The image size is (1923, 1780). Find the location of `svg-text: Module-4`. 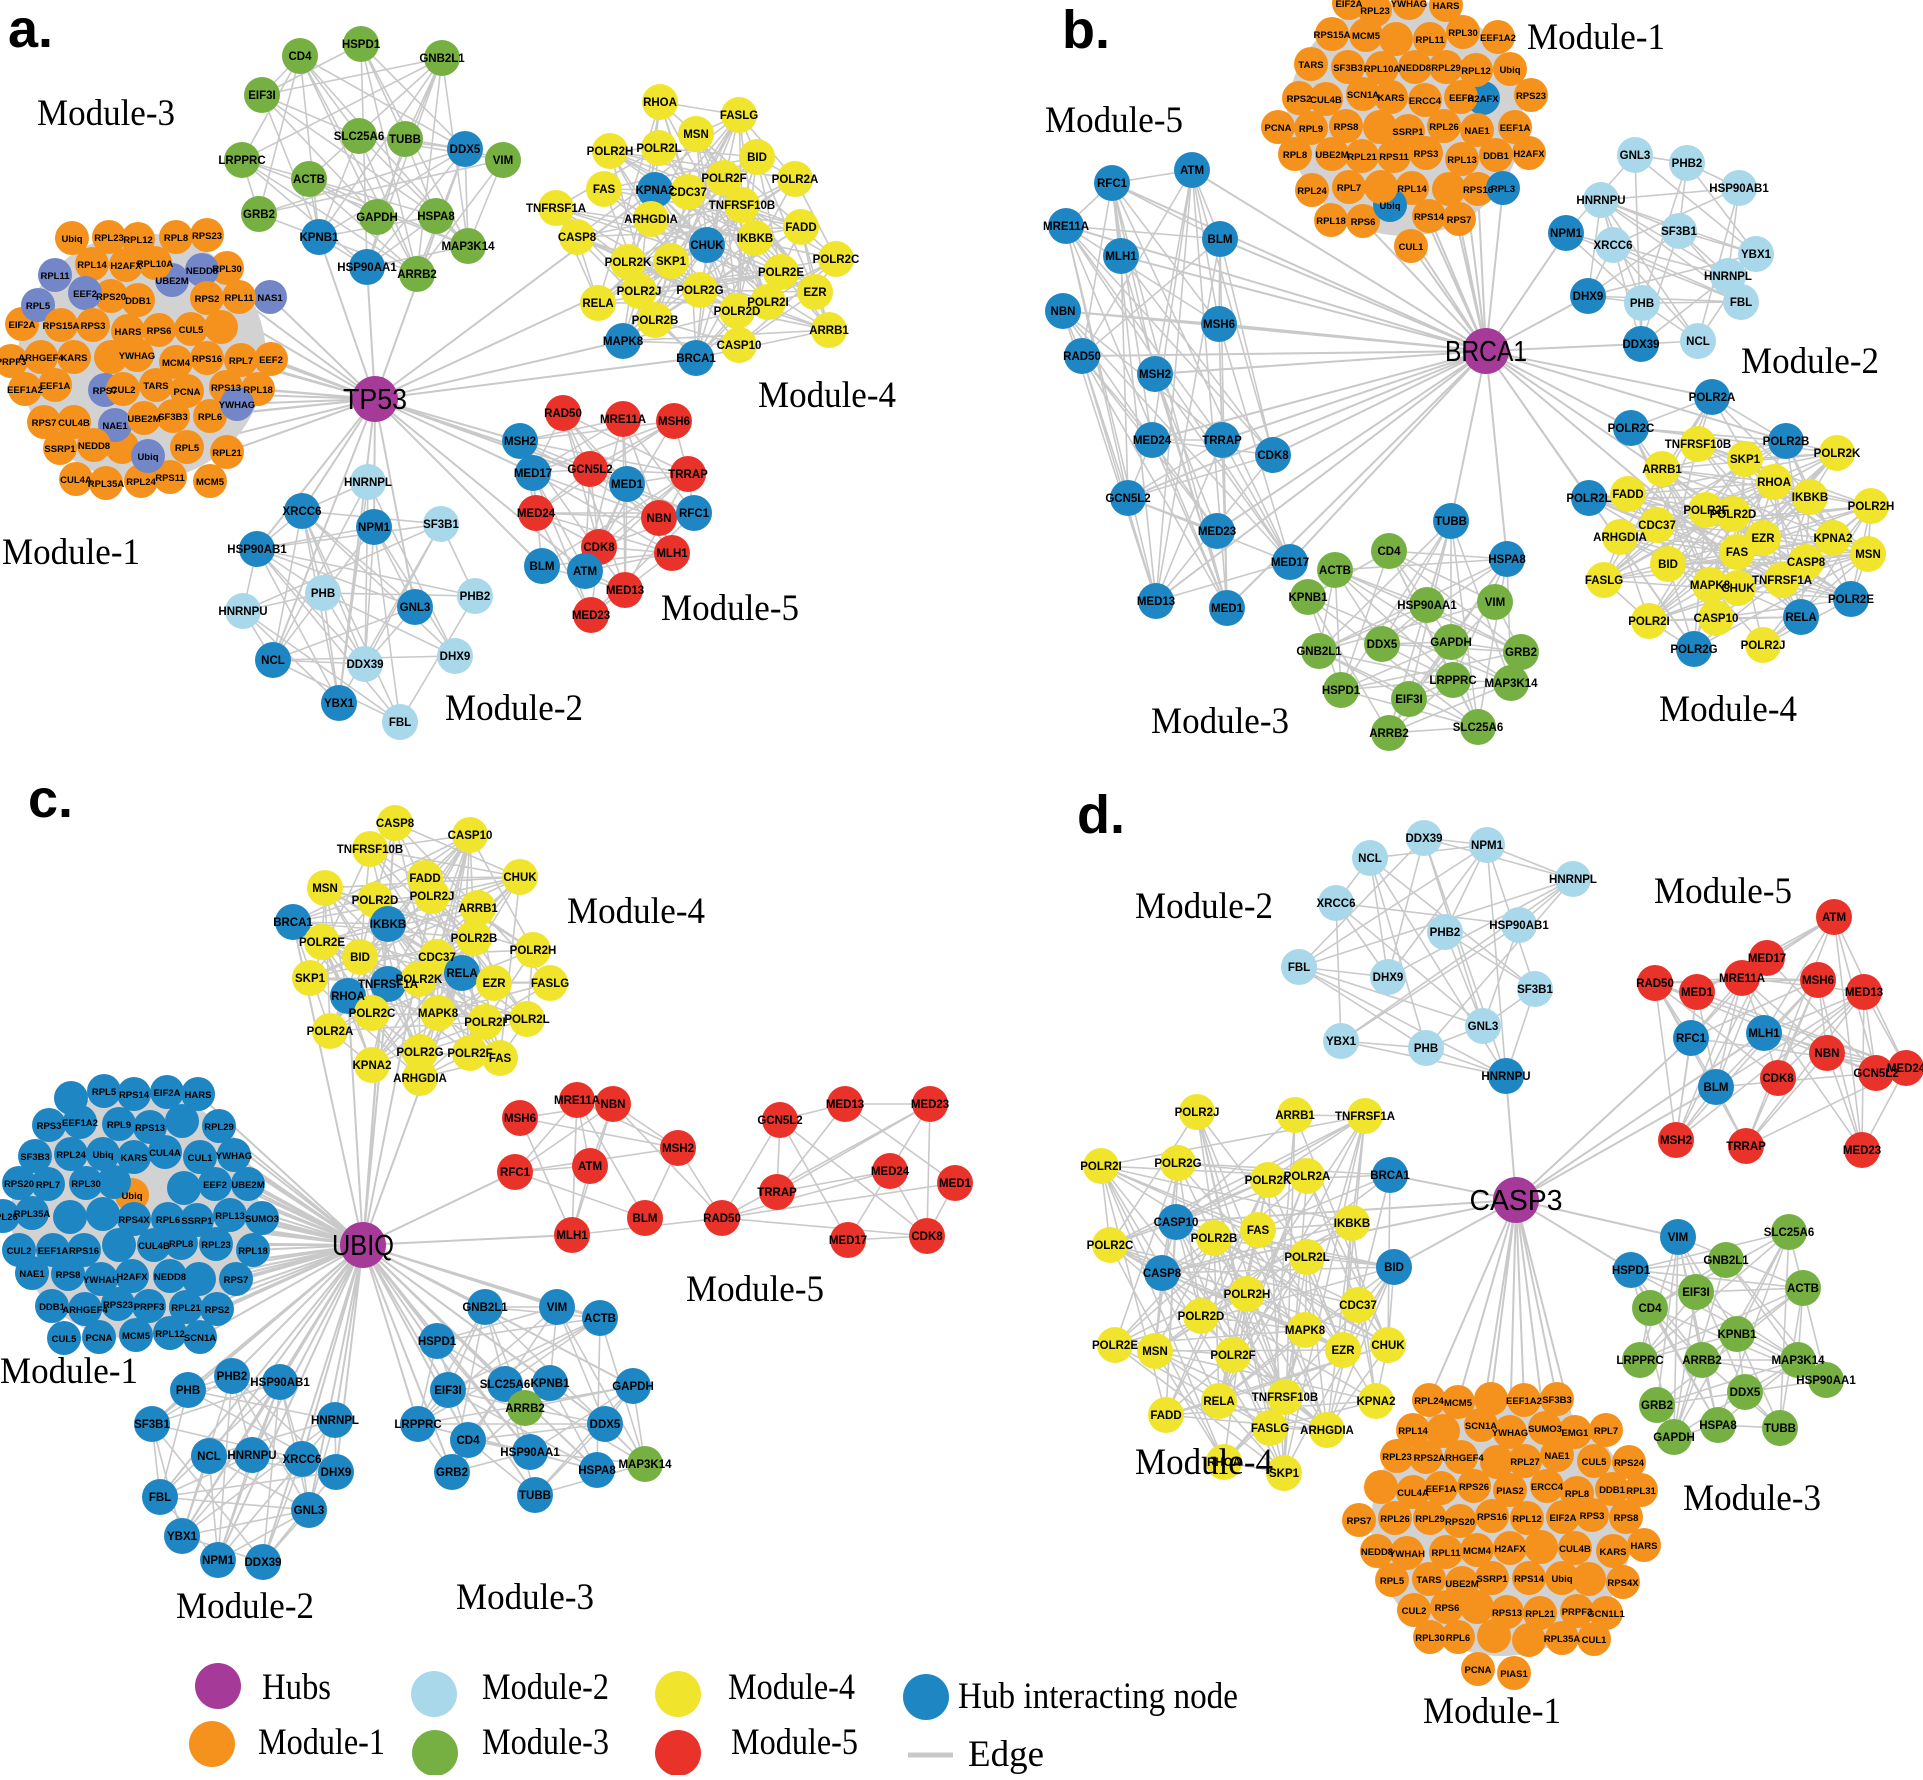

svg-text: Module-4 is located at coordinates (1204, 1462).